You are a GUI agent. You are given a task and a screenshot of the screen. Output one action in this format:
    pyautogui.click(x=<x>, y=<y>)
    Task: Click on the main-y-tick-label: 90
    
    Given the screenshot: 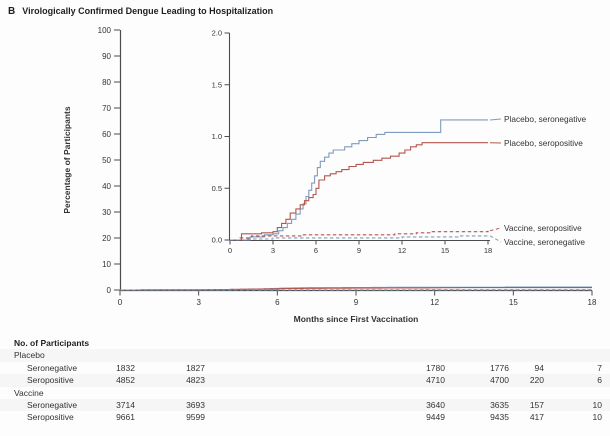 What is the action you would take?
    pyautogui.click(x=106, y=56)
    